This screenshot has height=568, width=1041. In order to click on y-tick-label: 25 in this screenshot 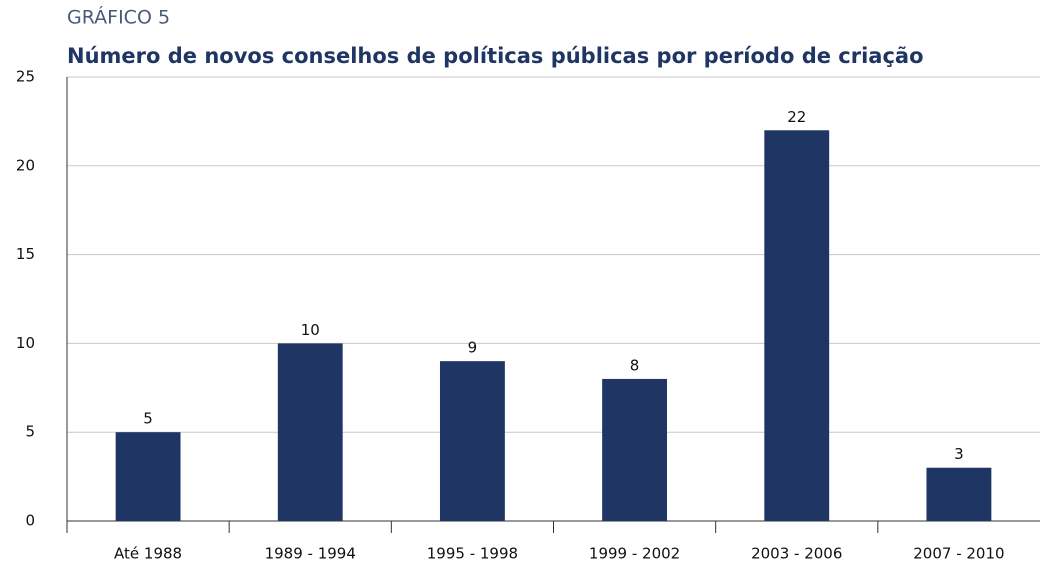, I will do `click(25, 77)`.